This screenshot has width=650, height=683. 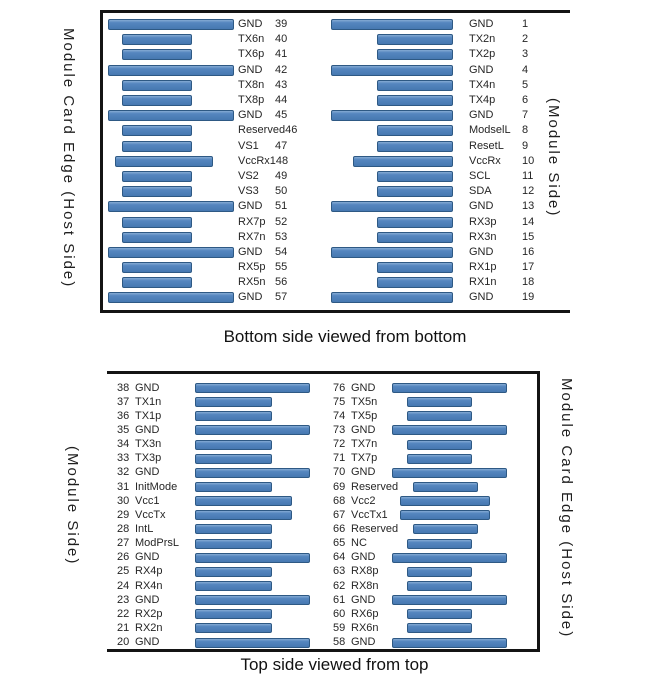 I want to click on top-diagram-caption: Bottom side viewed from bottom, so click(x=345, y=336).